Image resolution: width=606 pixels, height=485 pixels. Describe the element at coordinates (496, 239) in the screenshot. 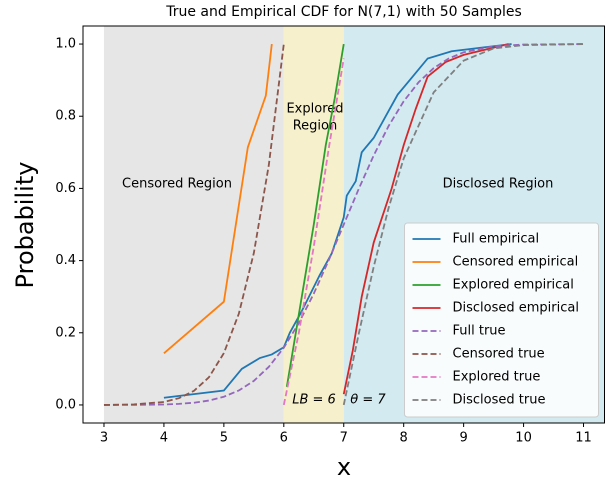

I see `legend-label: Full empirical` at that location.